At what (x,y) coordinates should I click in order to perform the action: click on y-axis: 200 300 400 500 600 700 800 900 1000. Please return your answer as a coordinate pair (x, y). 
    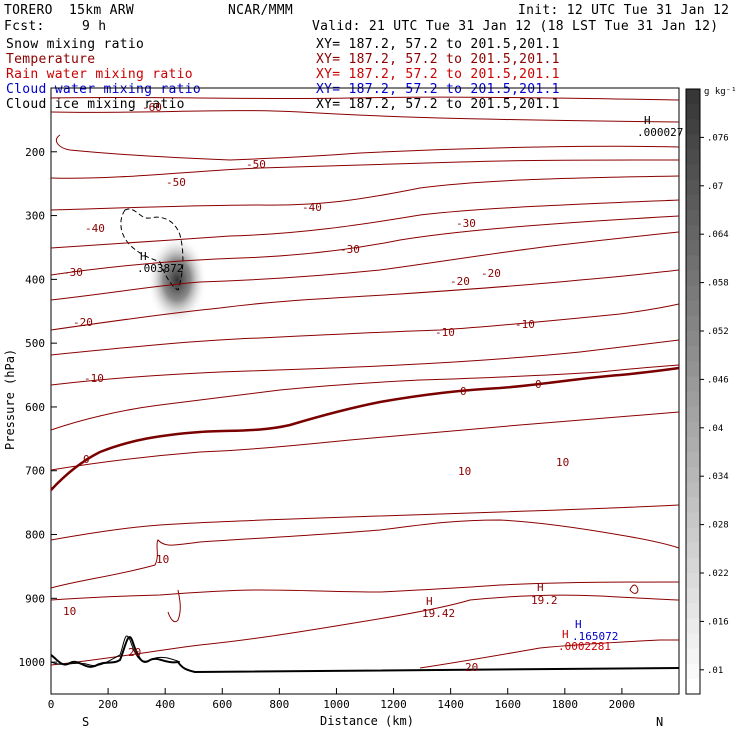
    Looking at the image, I should click on (38, 407).